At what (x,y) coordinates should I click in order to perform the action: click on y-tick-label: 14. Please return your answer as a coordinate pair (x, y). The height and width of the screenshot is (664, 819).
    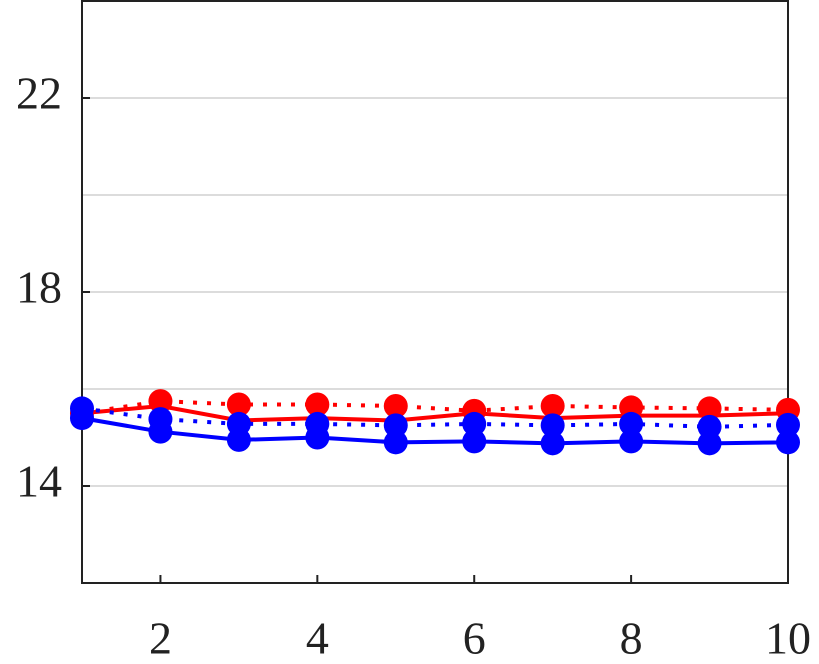
    Looking at the image, I should click on (39, 481).